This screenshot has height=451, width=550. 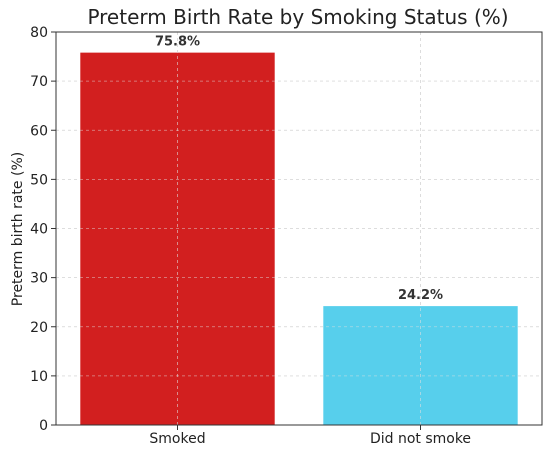 What do you see at coordinates (18, 229) in the screenshot?
I see `y-axis-label: Preterm birth rate (%)` at bounding box center [18, 229].